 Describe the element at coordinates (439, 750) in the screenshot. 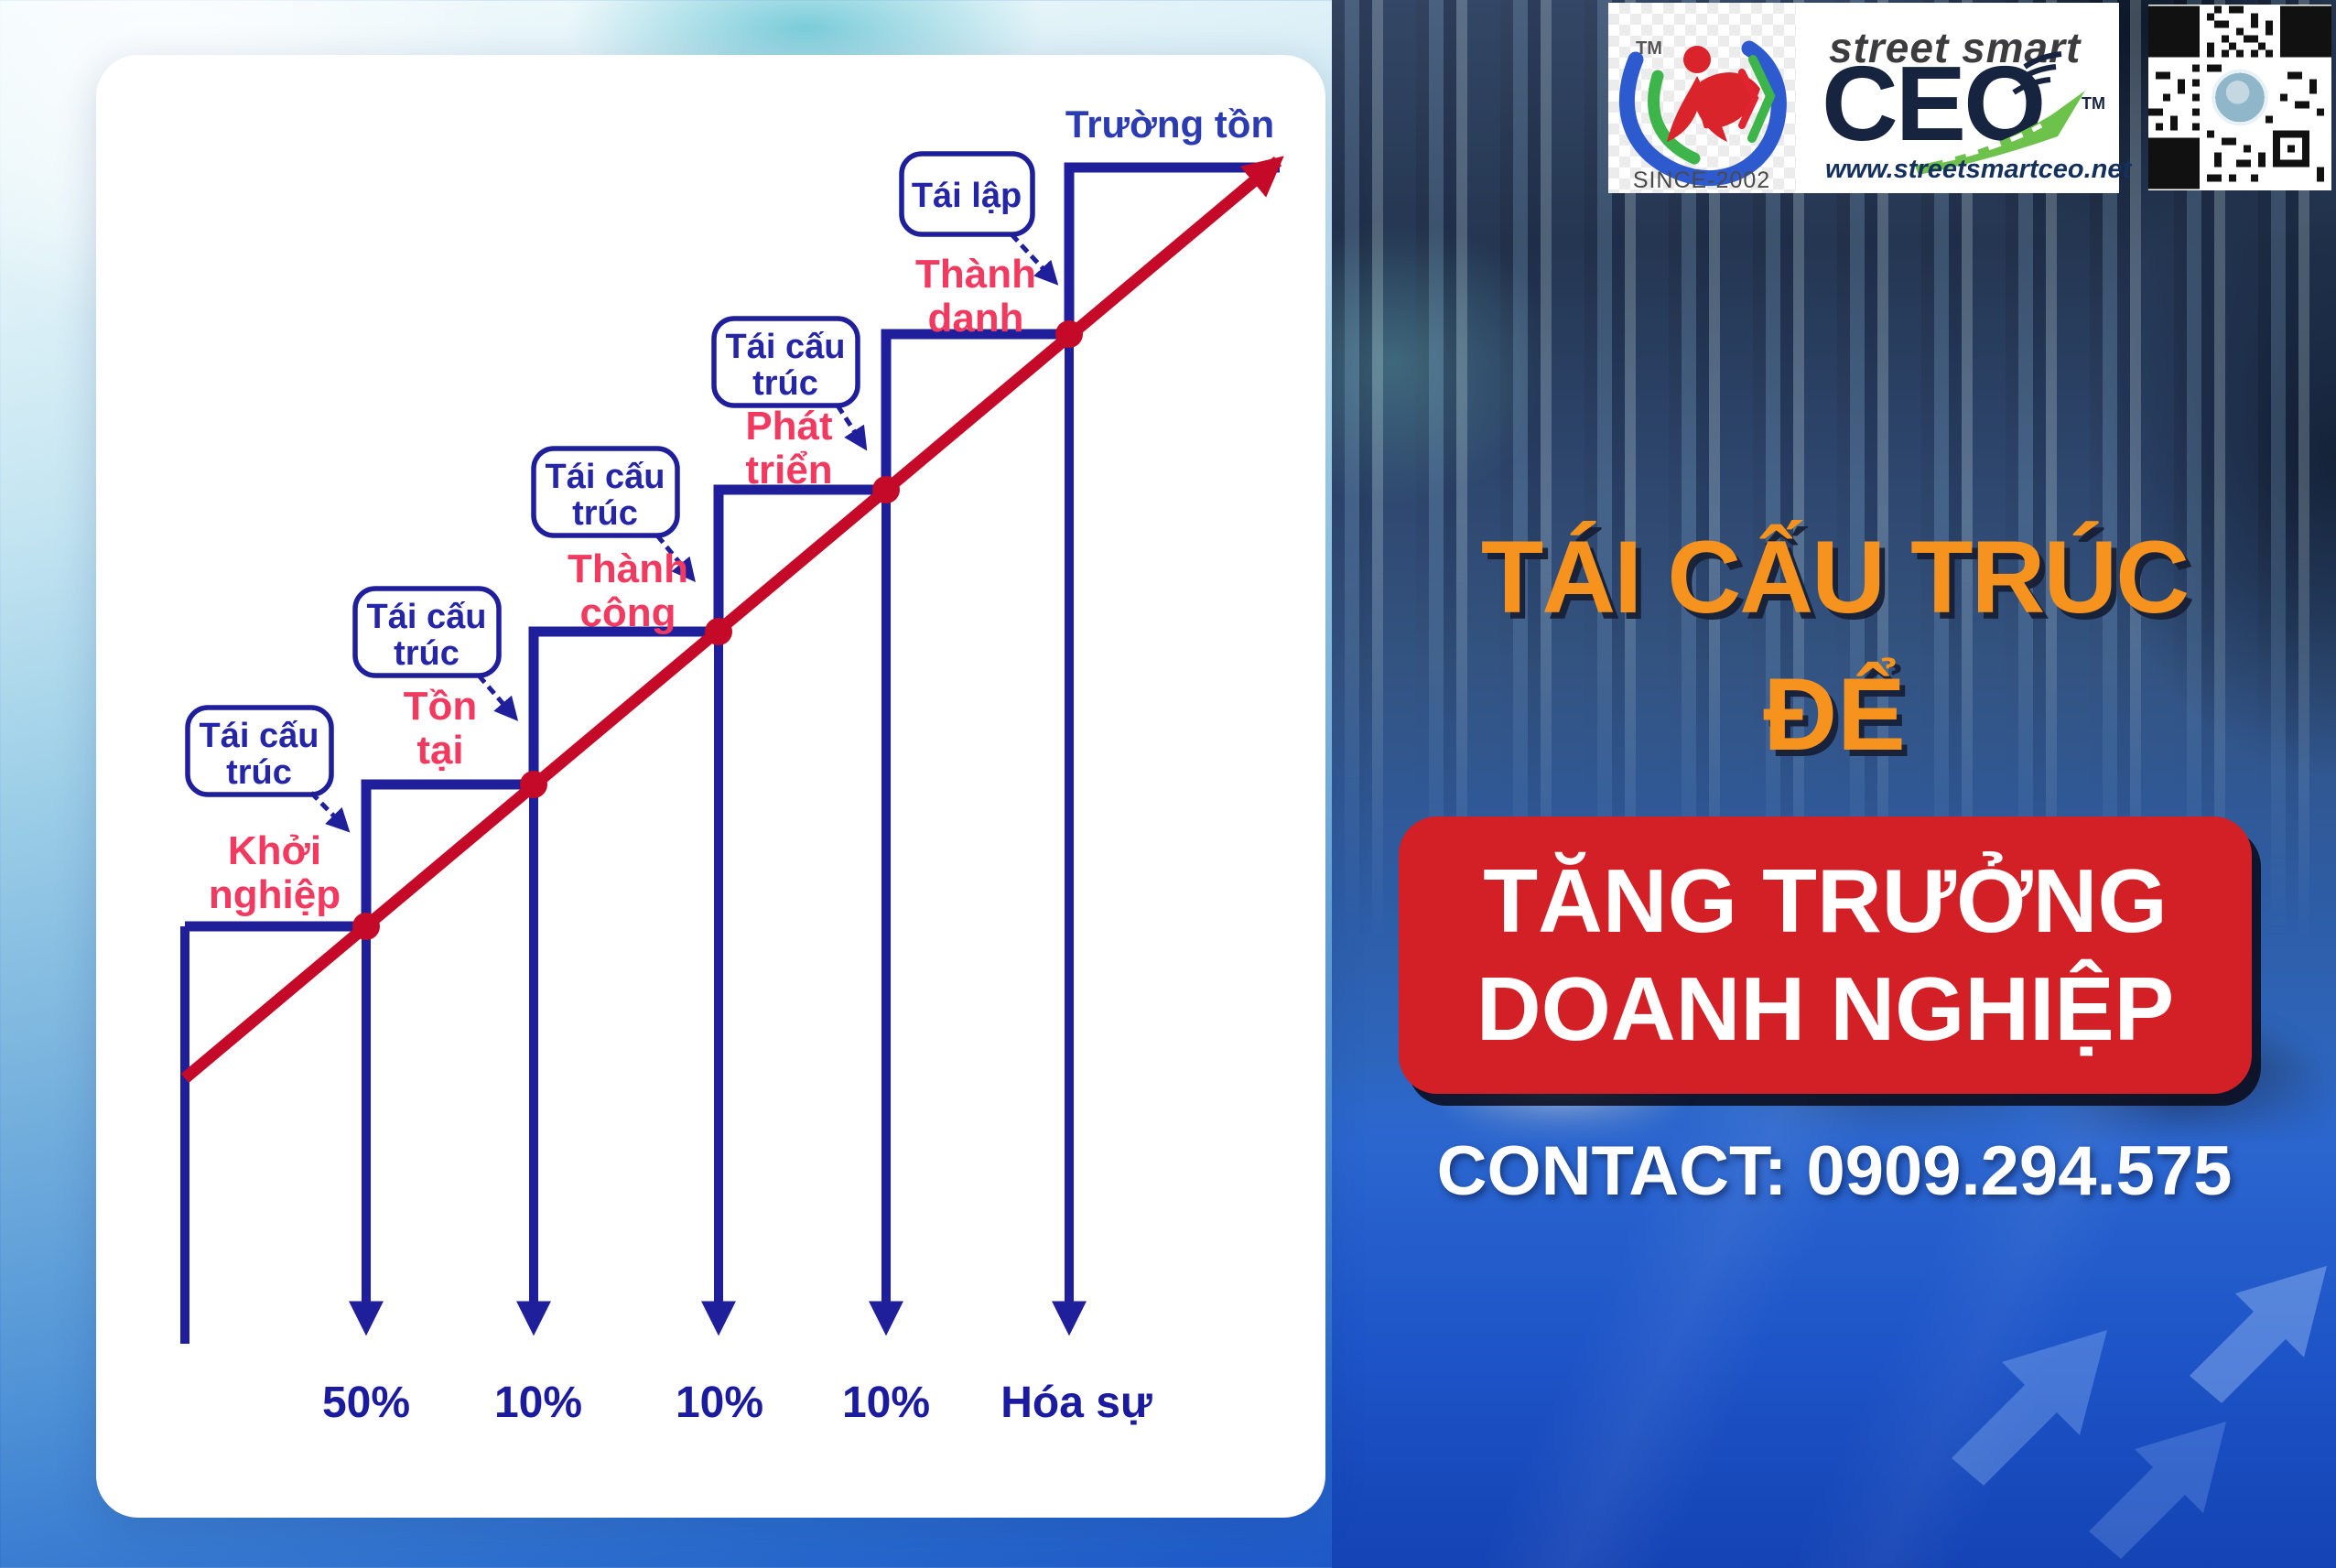

I see `stage-text: tại` at that location.